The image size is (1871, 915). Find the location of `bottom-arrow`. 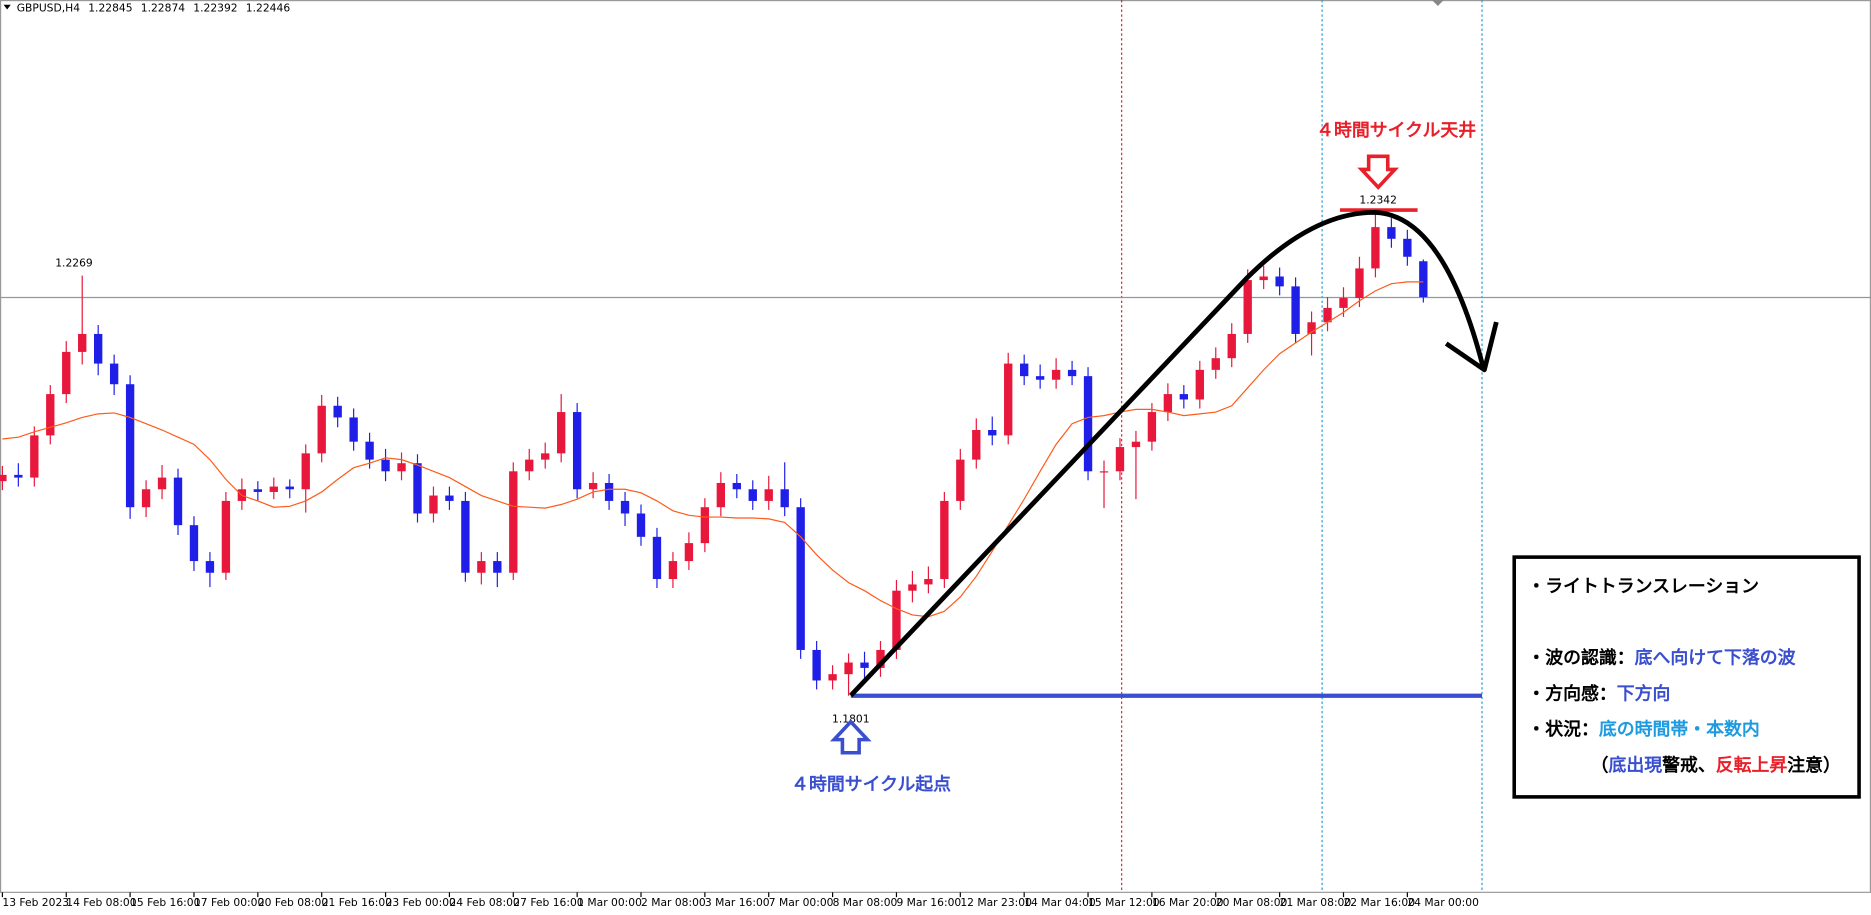

bottom-arrow is located at coordinates (850, 737).